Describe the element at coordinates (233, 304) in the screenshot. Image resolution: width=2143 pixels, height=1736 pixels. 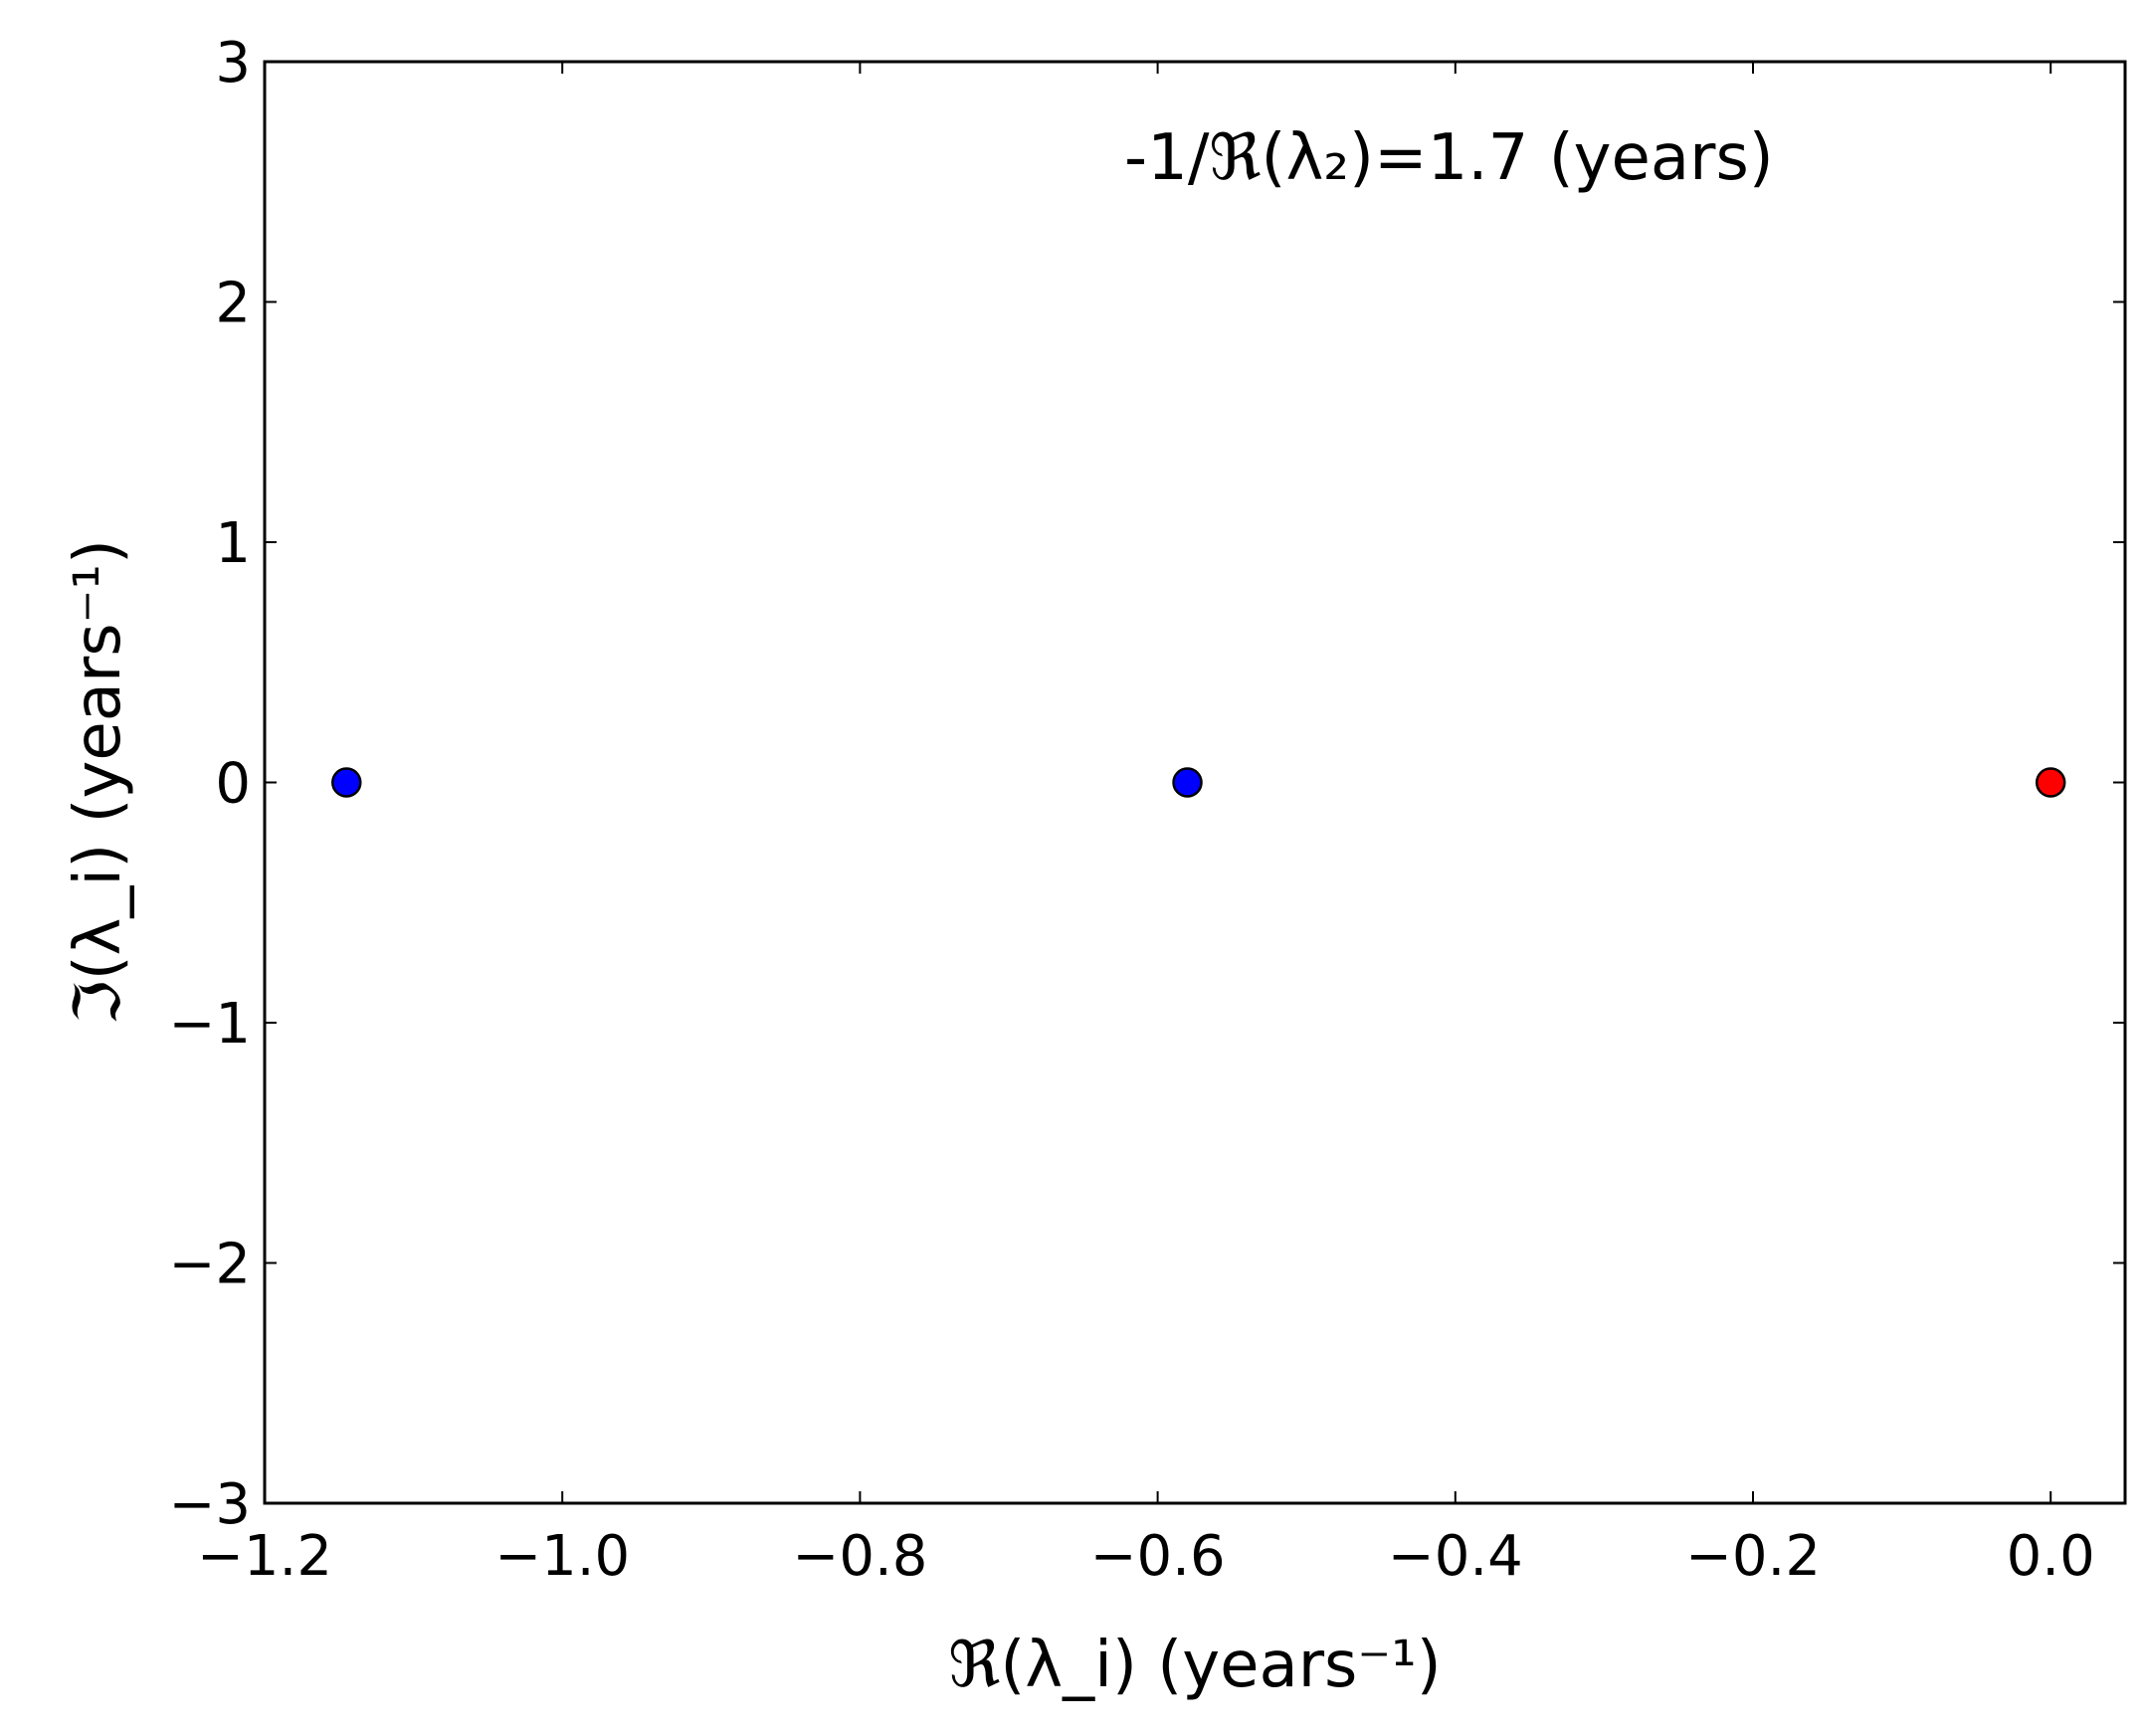
I see `y-tick-label: 2` at that location.